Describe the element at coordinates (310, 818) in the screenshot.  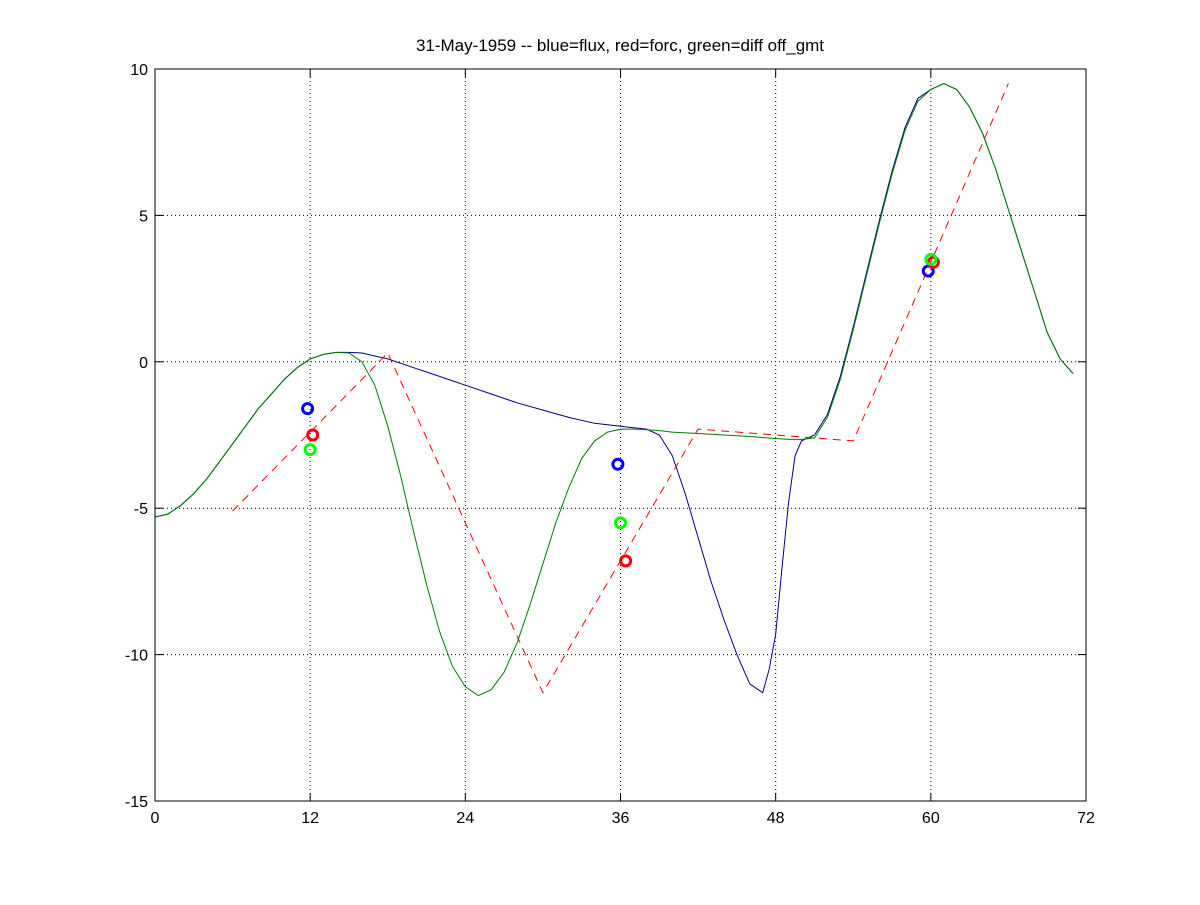
I see `x-tick-label: 12` at that location.